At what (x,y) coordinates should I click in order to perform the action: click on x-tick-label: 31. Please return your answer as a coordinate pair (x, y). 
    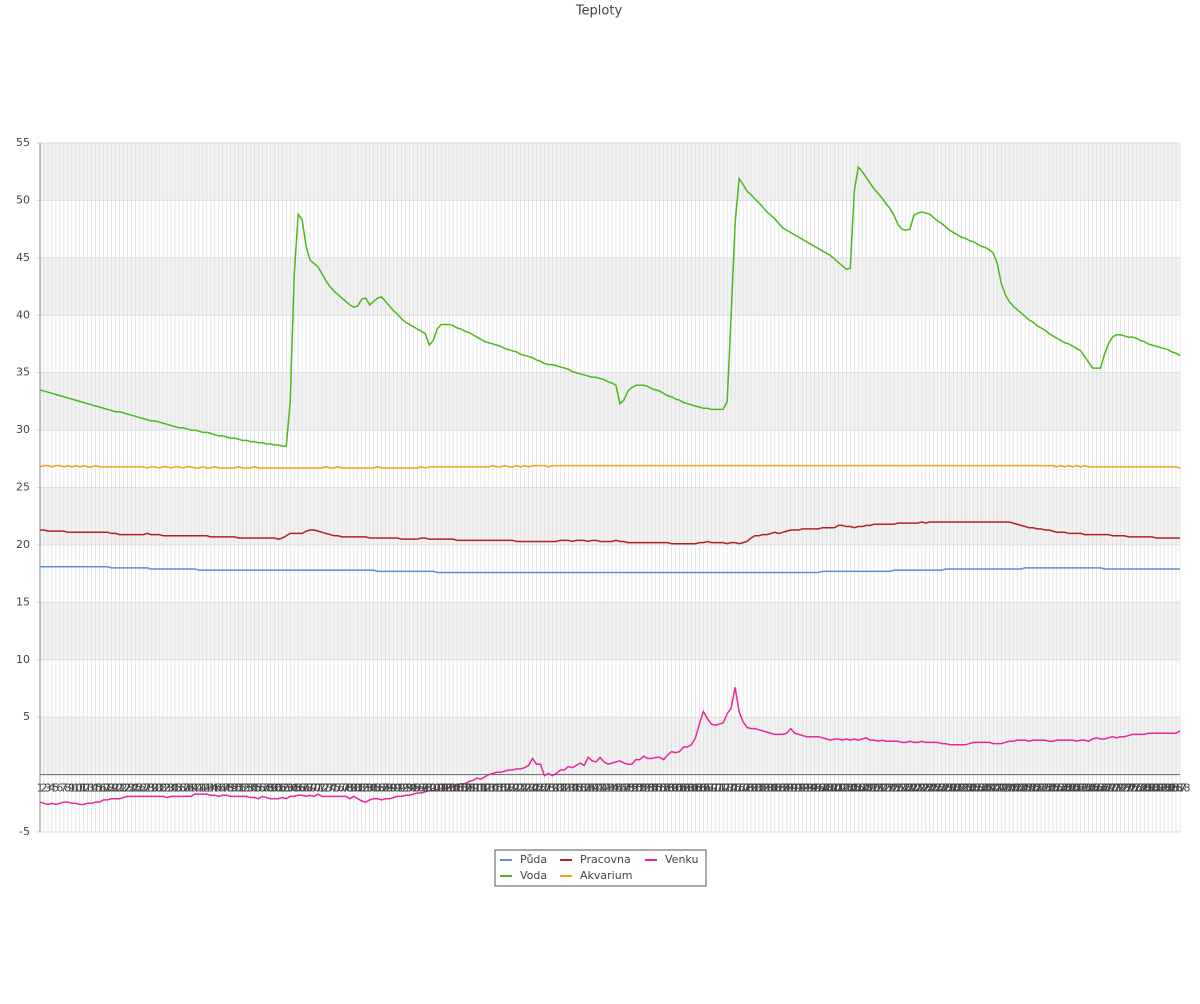
    Looking at the image, I should click on (159, 788).